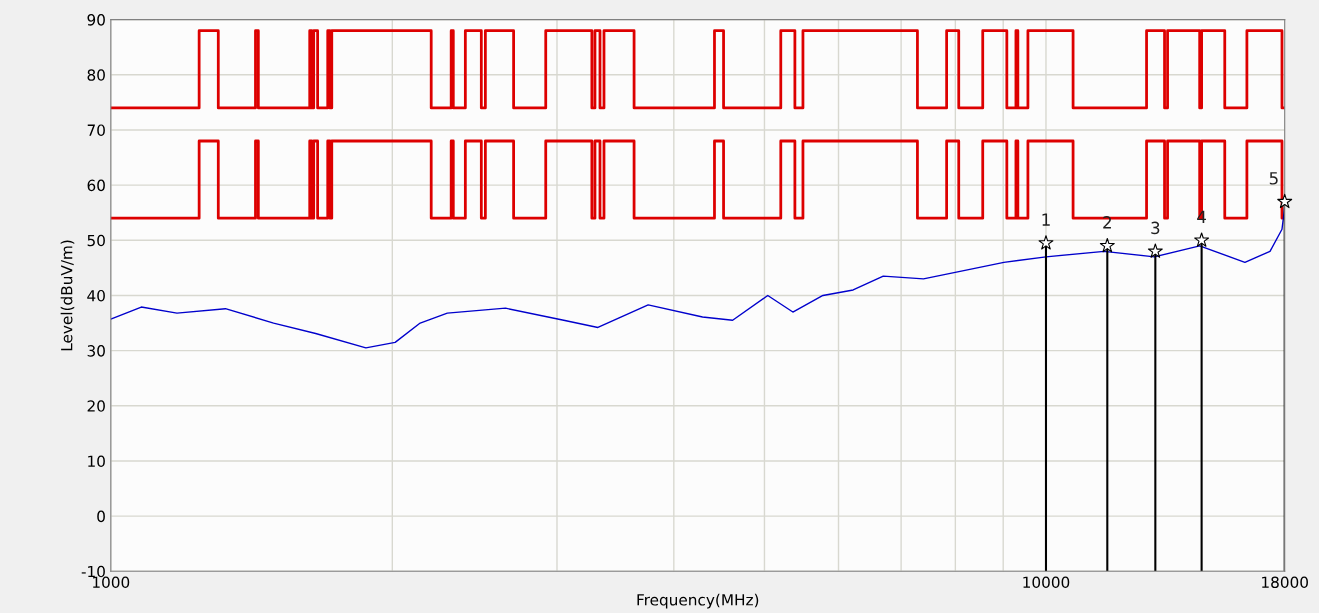 The height and width of the screenshot is (613, 1319). I want to click on y-tick-label: 90, so click(96, 20).